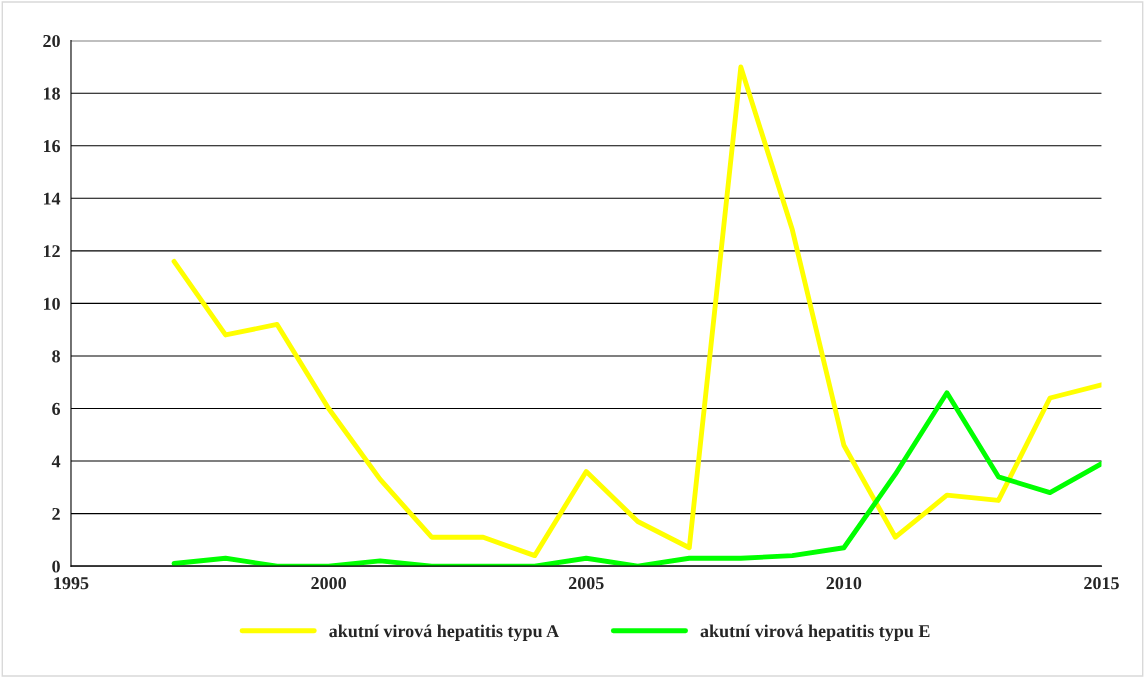 The width and height of the screenshot is (1145, 678). I want to click on x-tick-label: 2000, so click(328, 583).